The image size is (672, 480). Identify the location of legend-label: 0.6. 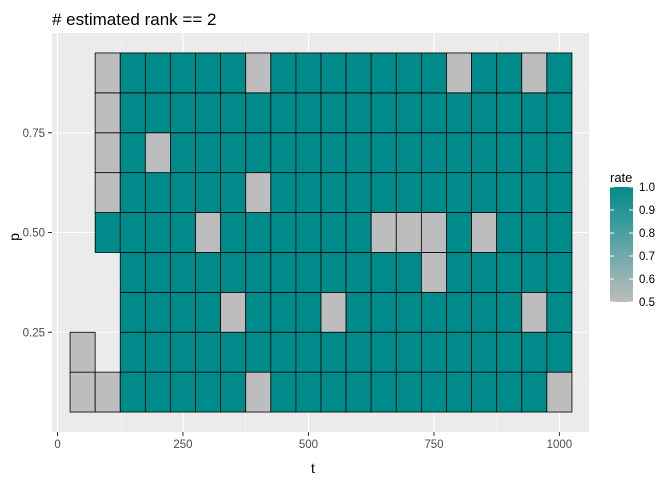
(647, 280).